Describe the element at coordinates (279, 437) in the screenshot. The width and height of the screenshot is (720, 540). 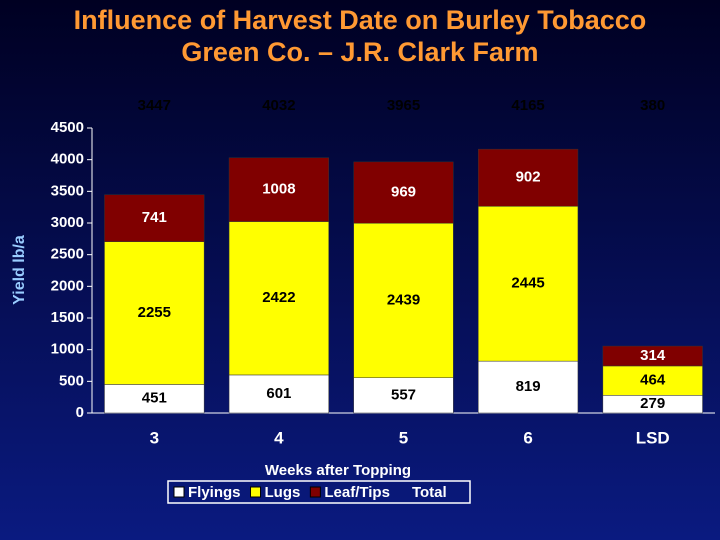
I see `x-tick-label: 4` at that location.